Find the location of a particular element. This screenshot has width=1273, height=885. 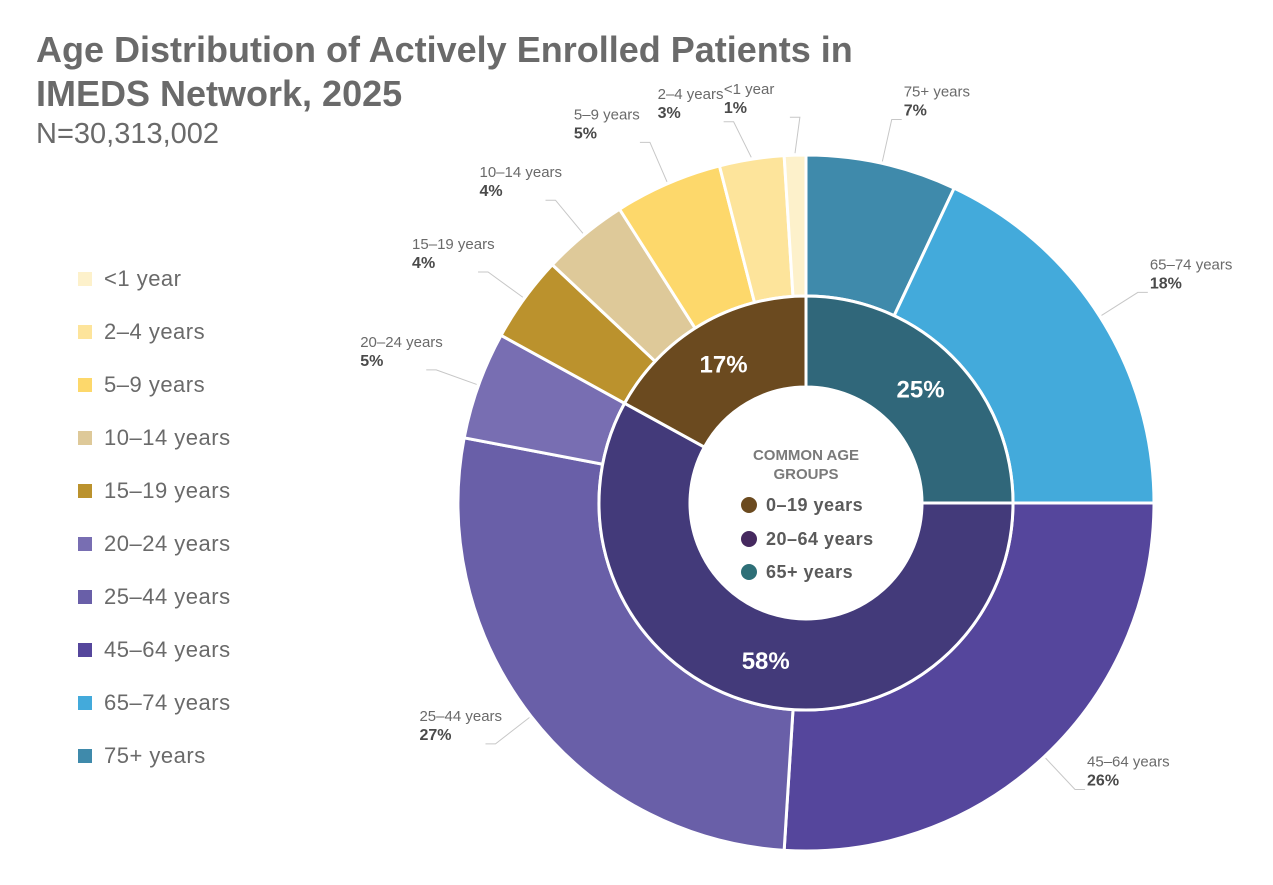

legend-label: 2–4 years is located at coordinates (155, 331).